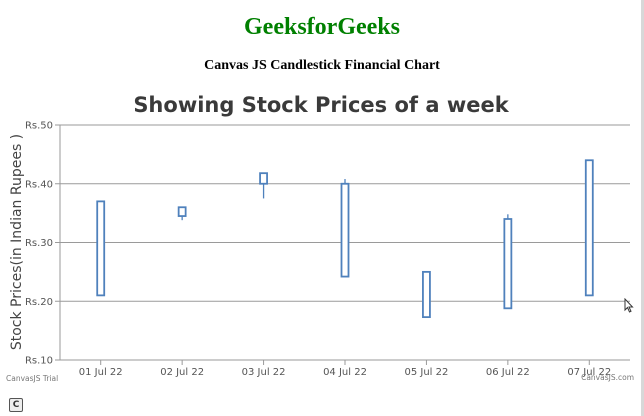 This screenshot has height=416, width=644. What do you see at coordinates (39, 243) in the screenshot?
I see `y-tick-label: Rs.30` at bounding box center [39, 243].